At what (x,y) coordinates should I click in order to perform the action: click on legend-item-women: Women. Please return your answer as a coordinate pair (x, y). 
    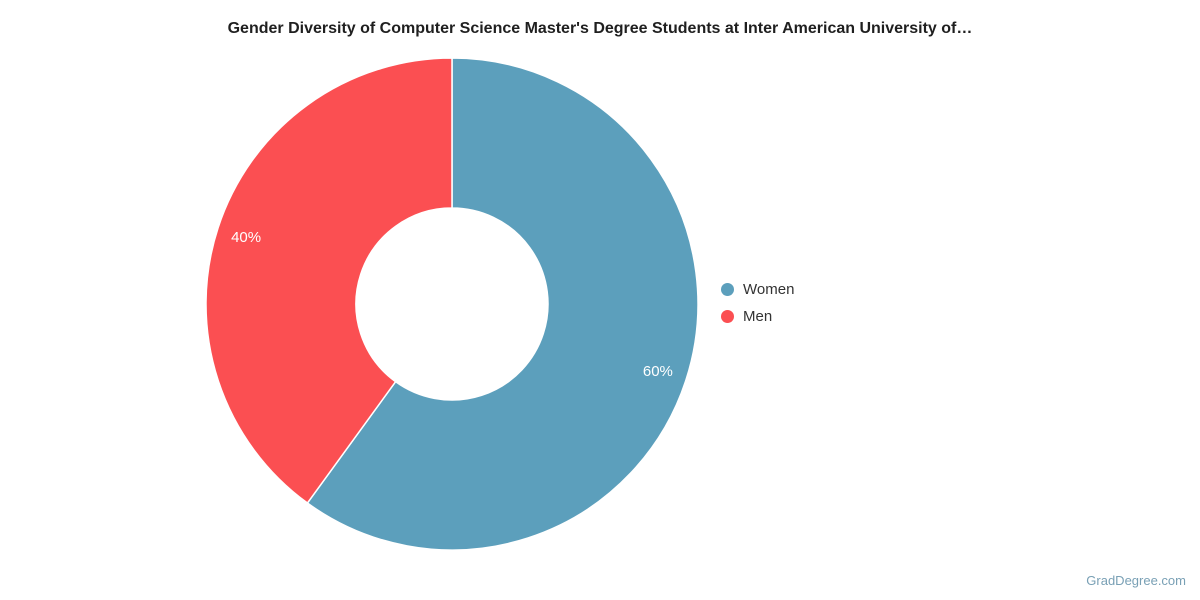
    Looking at the image, I should click on (757, 289).